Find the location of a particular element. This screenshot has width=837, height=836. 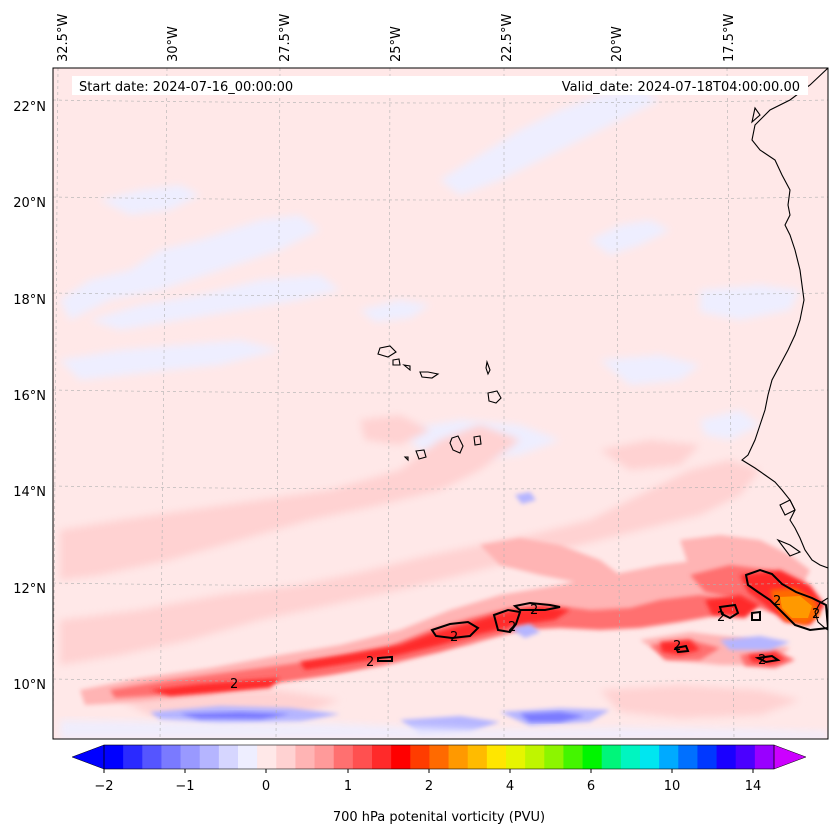

colorbar-tick-label: 2 is located at coordinates (429, 786).